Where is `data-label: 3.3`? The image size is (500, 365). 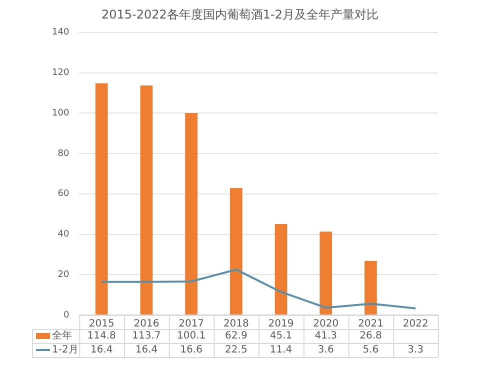
data-label: 3.3 is located at coordinates (416, 350).